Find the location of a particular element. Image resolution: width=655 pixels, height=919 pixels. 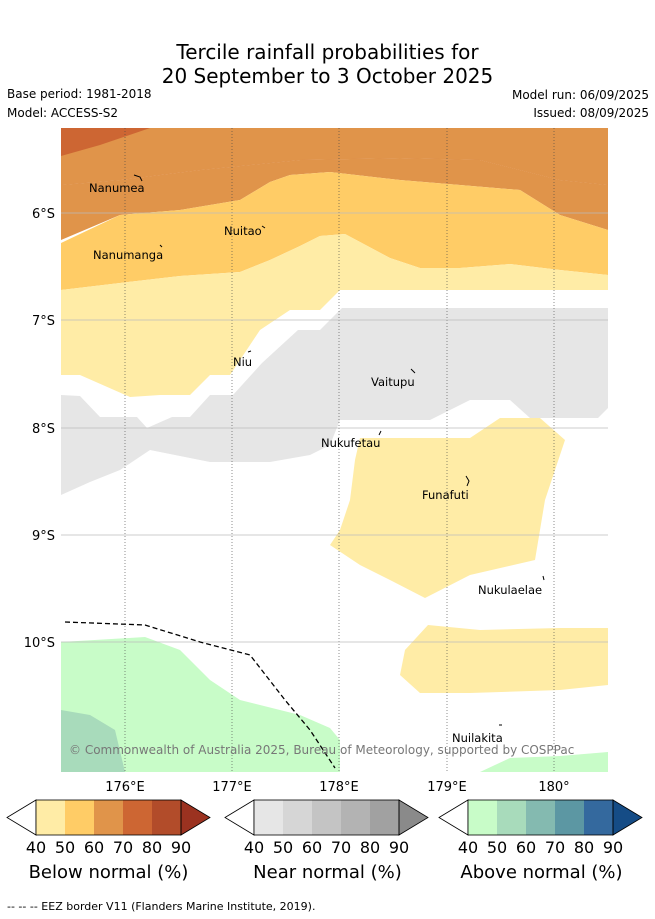

lat-label-10s: 10°S is located at coordinates (39, 643).